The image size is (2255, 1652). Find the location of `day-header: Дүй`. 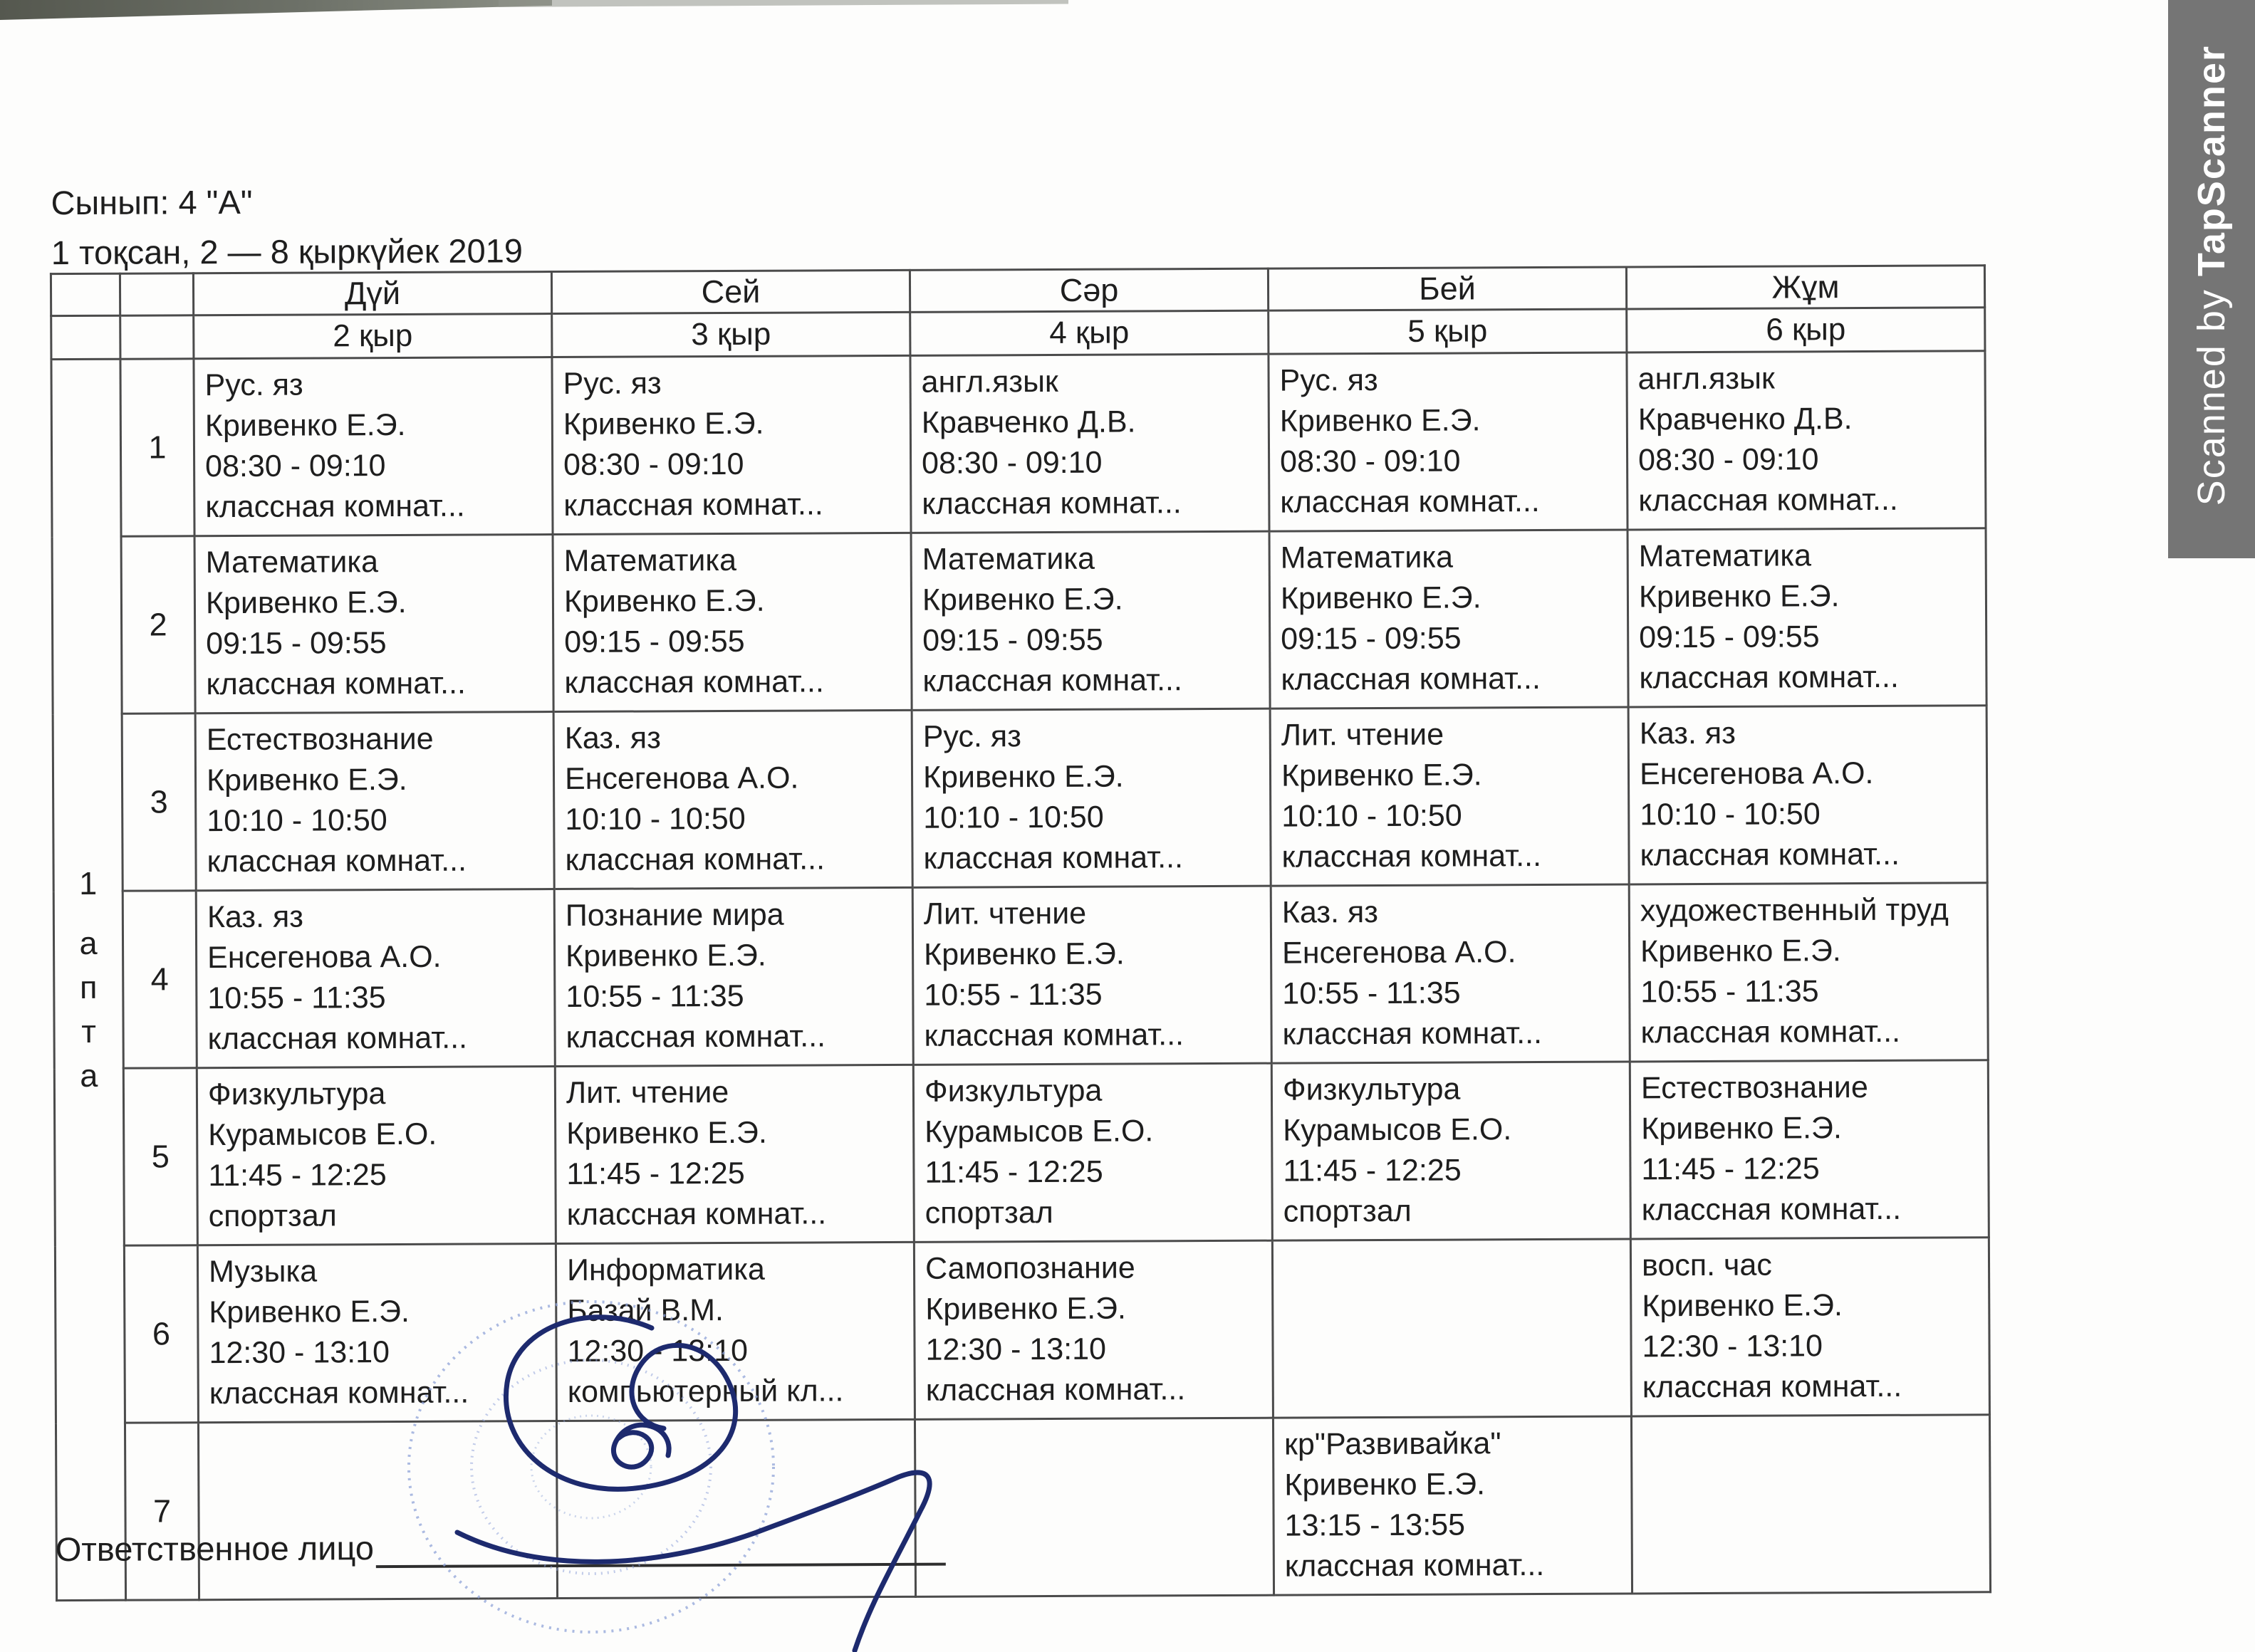

day-header: Дүй is located at coordinates (372, 293).